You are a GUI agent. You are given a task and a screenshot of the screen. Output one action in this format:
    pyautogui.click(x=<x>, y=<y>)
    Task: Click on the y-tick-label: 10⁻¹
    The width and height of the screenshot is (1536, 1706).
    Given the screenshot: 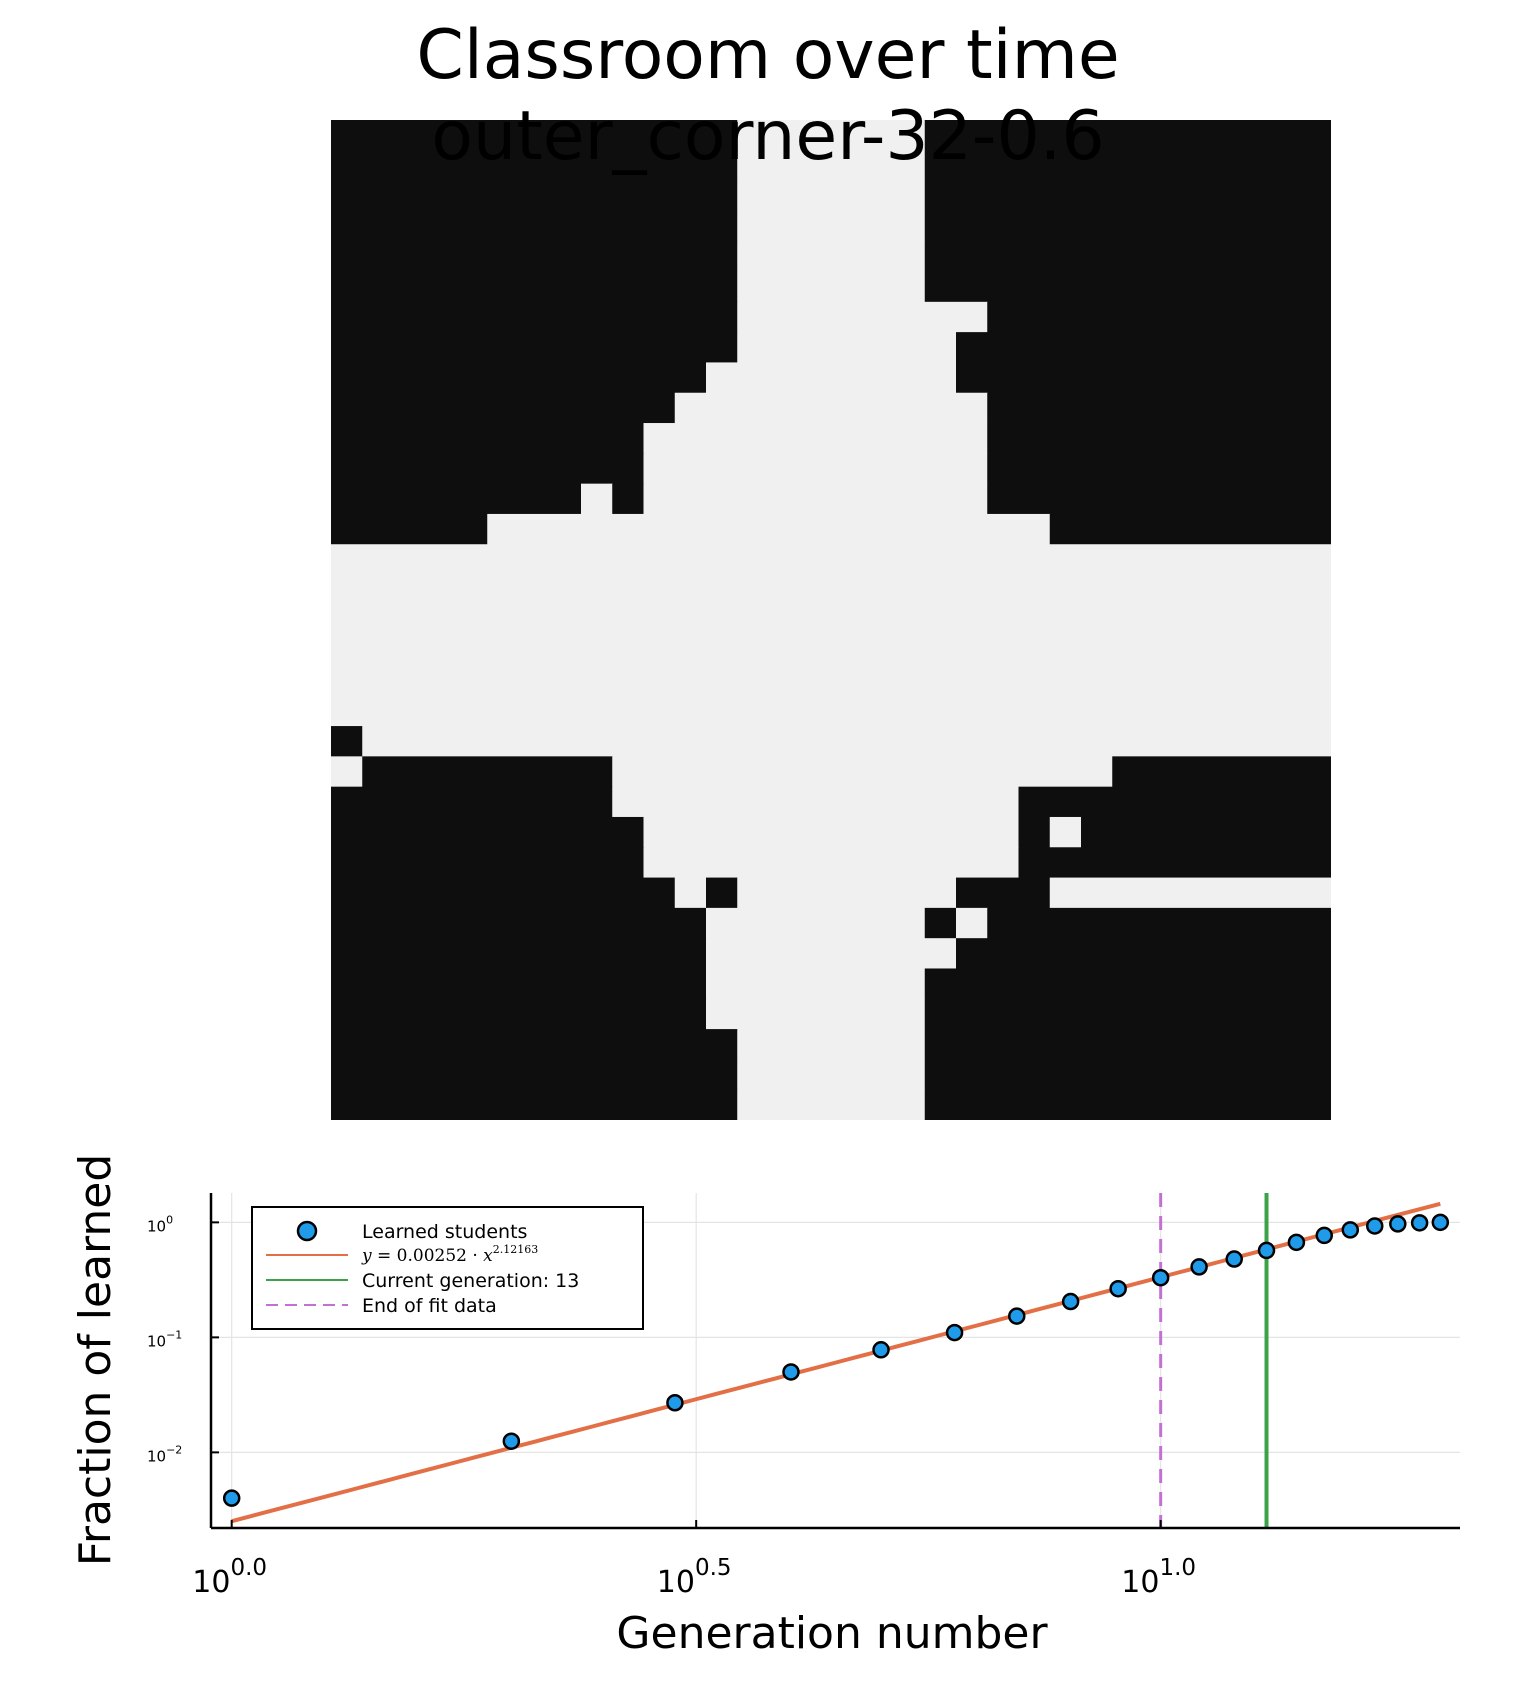 What is the action you would take?
    pyautogui.click(x=164, y=1339)
    